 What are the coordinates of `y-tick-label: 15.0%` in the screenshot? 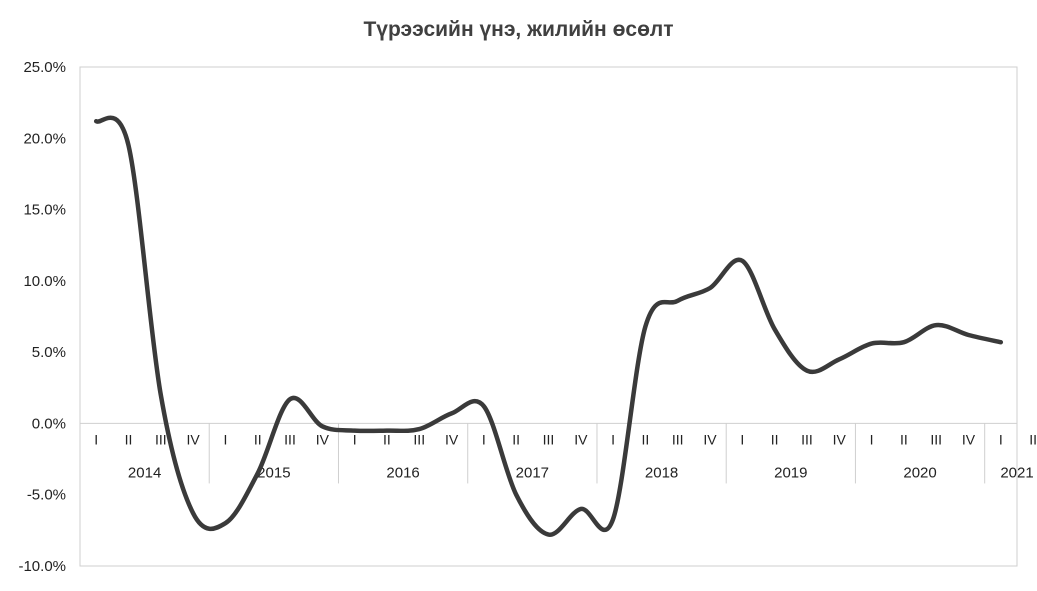 It's located at (44, 210).